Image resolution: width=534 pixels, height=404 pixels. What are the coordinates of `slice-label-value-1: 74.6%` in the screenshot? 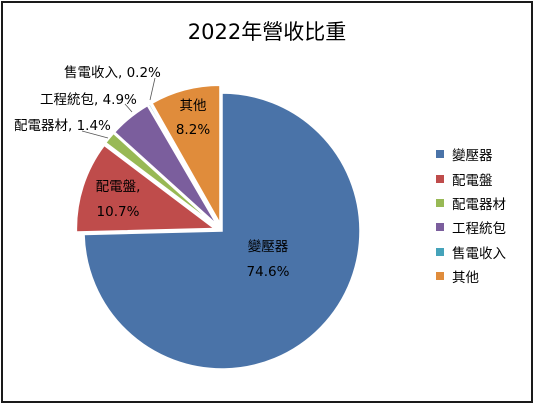 It's located at (268, 272).